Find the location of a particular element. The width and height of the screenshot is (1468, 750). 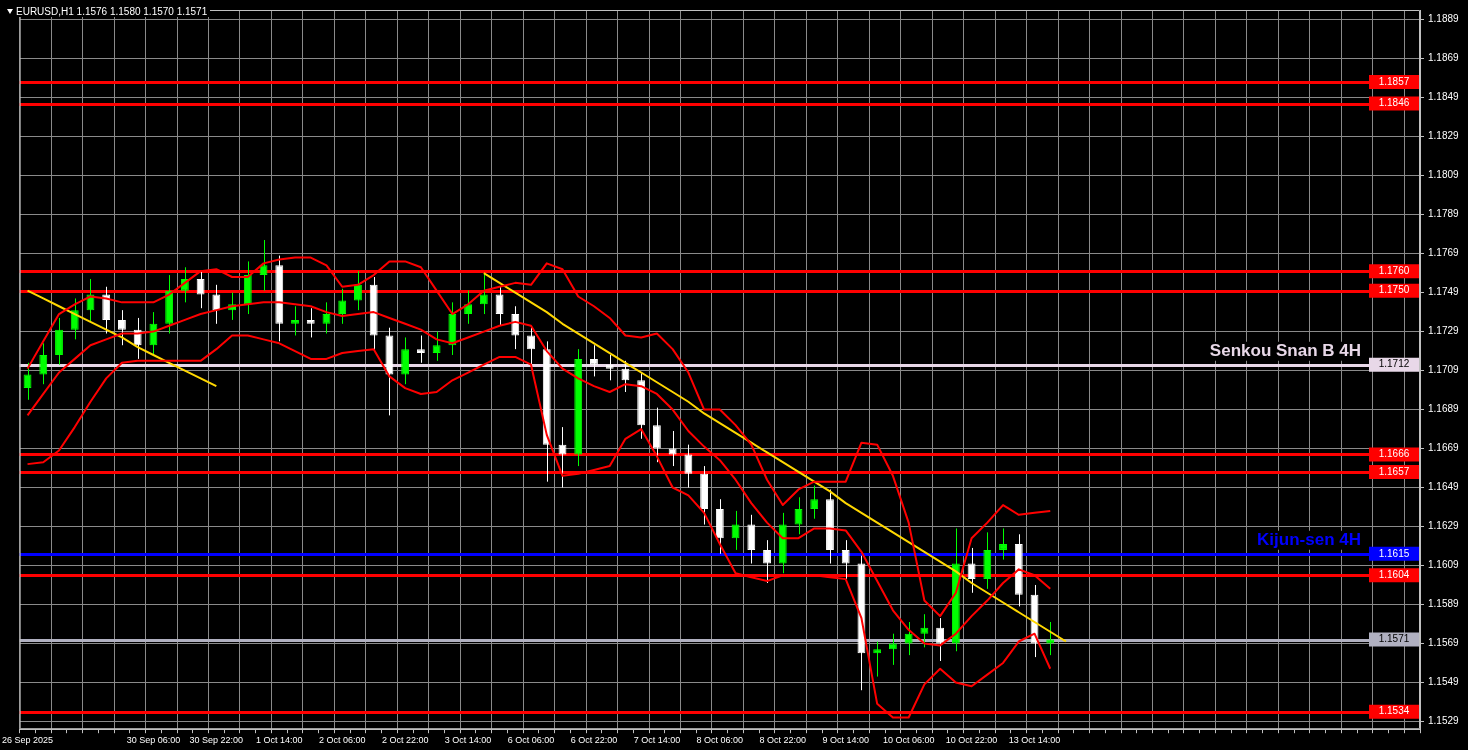

y-tick-label: 1.1649 is located at coordinates (1444, 487).